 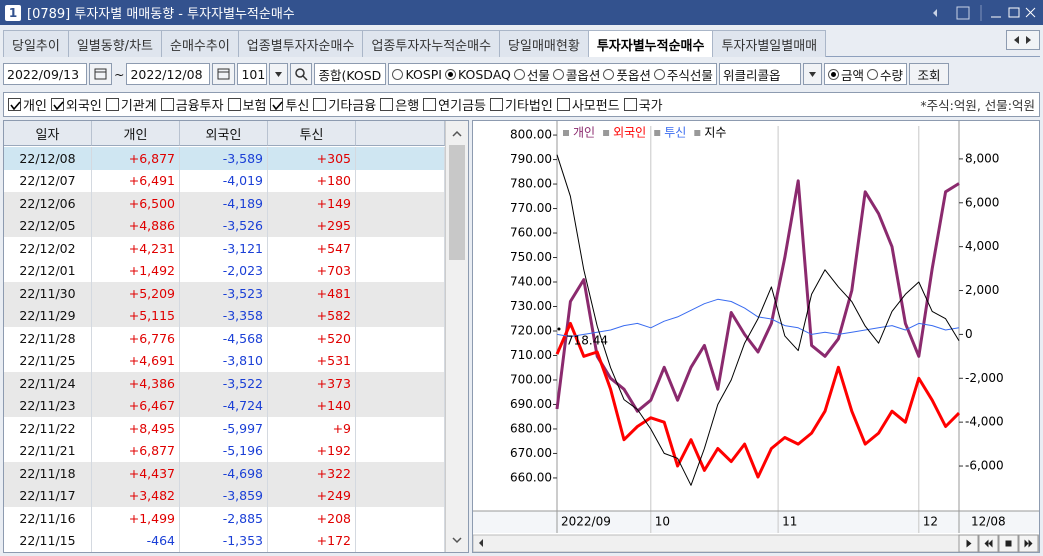 I want to click on empty-cell, so click(x=400, y=495).